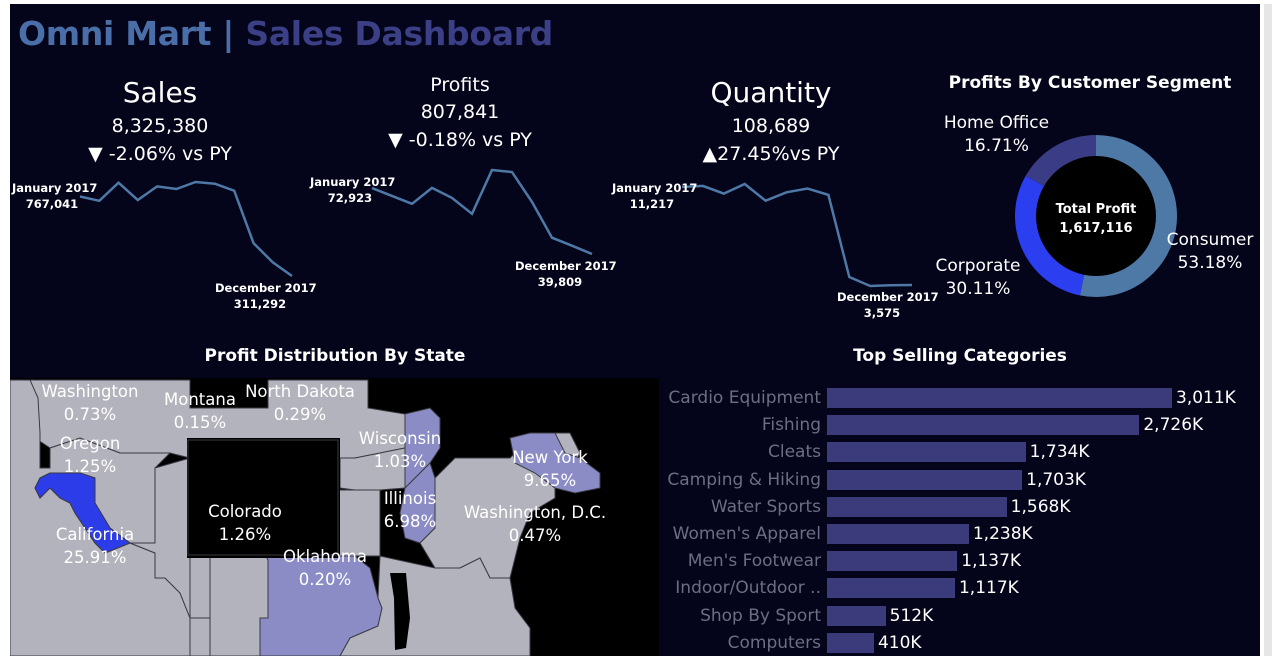  I want to click on segment-home-office-name: Home Office, so click(996, 123).